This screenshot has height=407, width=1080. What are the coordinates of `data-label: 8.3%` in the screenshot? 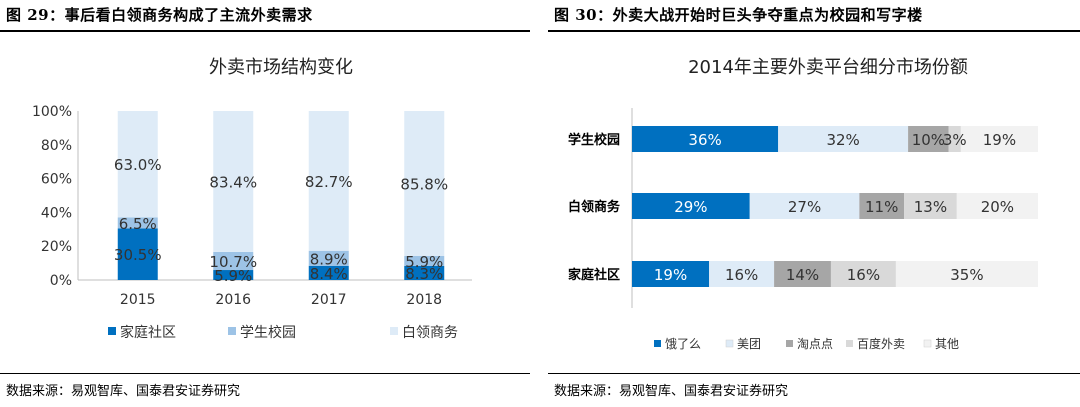 It's located at (424, 274).